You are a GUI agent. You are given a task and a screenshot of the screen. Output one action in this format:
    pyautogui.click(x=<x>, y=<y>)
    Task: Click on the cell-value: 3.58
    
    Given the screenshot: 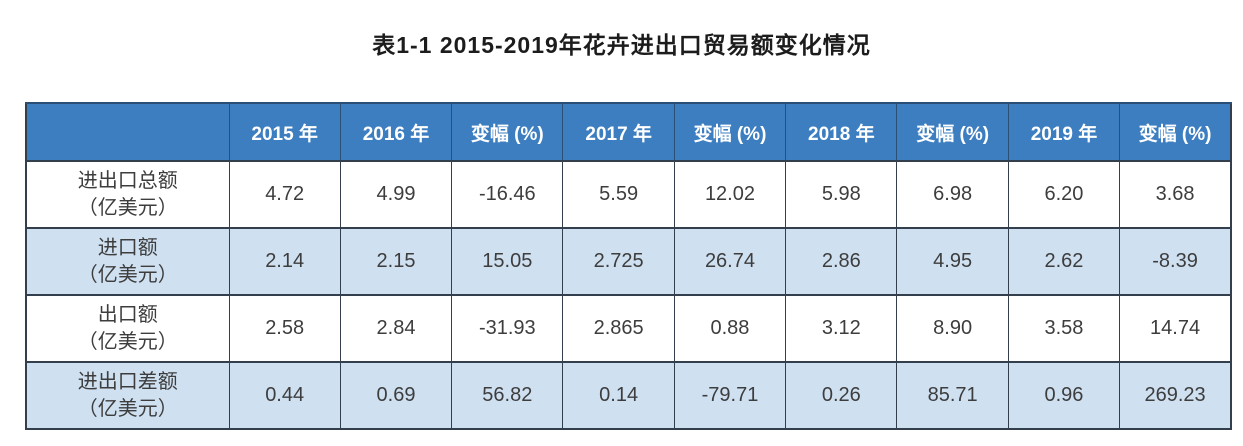 What is the action you would take?
    pyautogui.click(x=1064, y=328)
    